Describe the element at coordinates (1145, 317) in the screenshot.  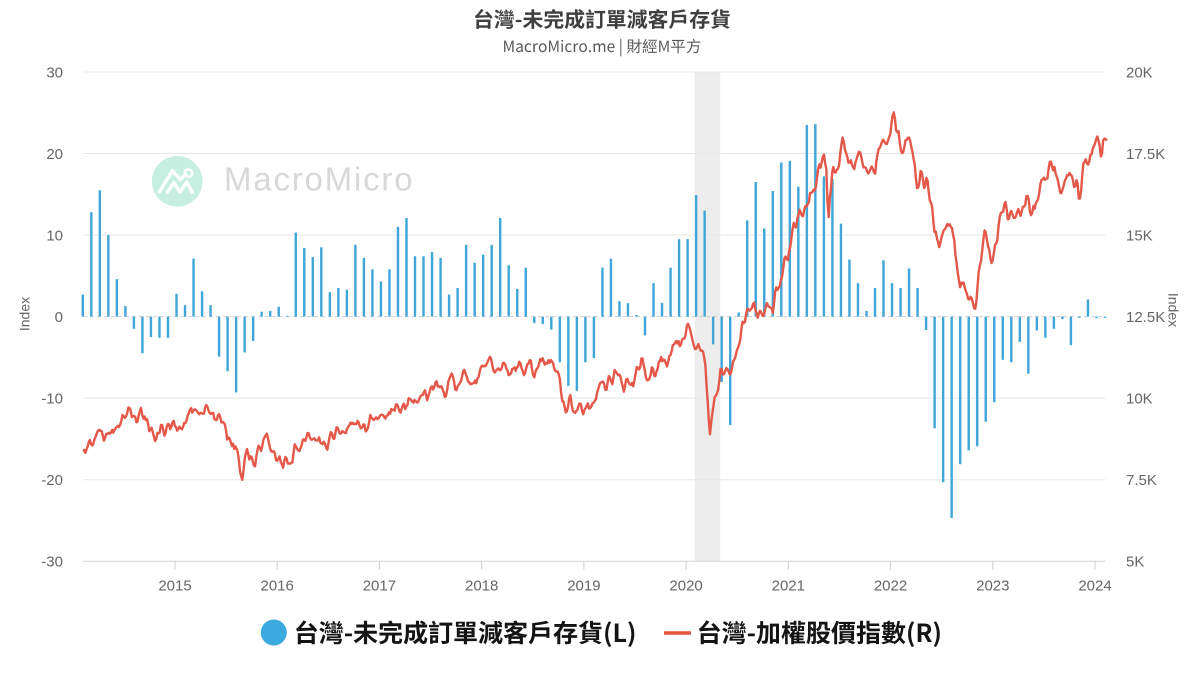
I see `svg-text: 12.5K` at that location.